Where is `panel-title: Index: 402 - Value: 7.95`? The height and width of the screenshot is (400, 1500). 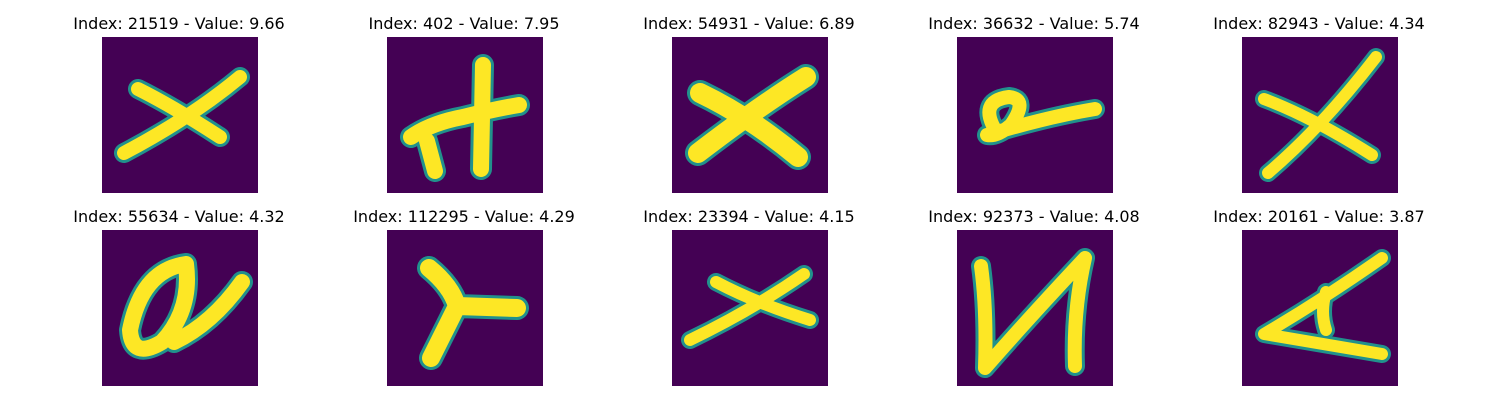
panel-title: Index: 402 - Value: 7.95 is located at coordinates (464, 23).